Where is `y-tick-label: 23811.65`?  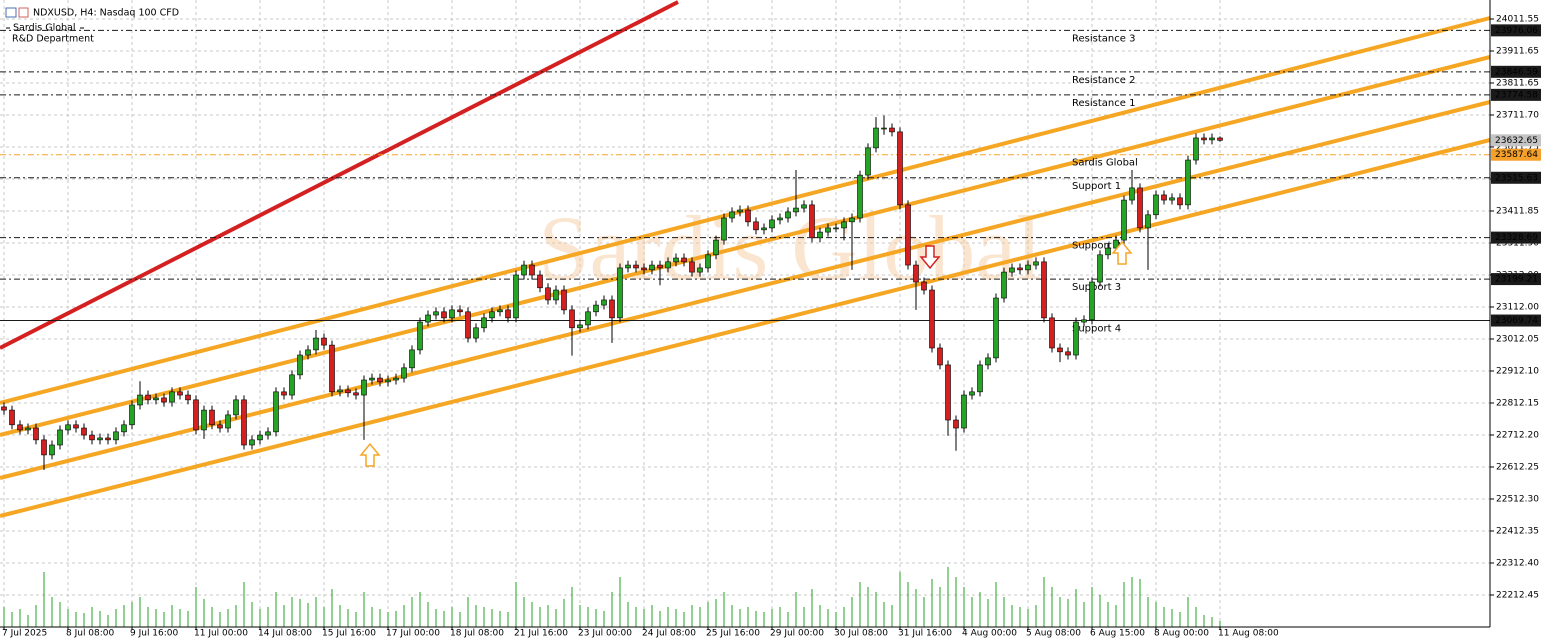 y-tick-label: 23811.65 is located at coordinates (1517, 84).